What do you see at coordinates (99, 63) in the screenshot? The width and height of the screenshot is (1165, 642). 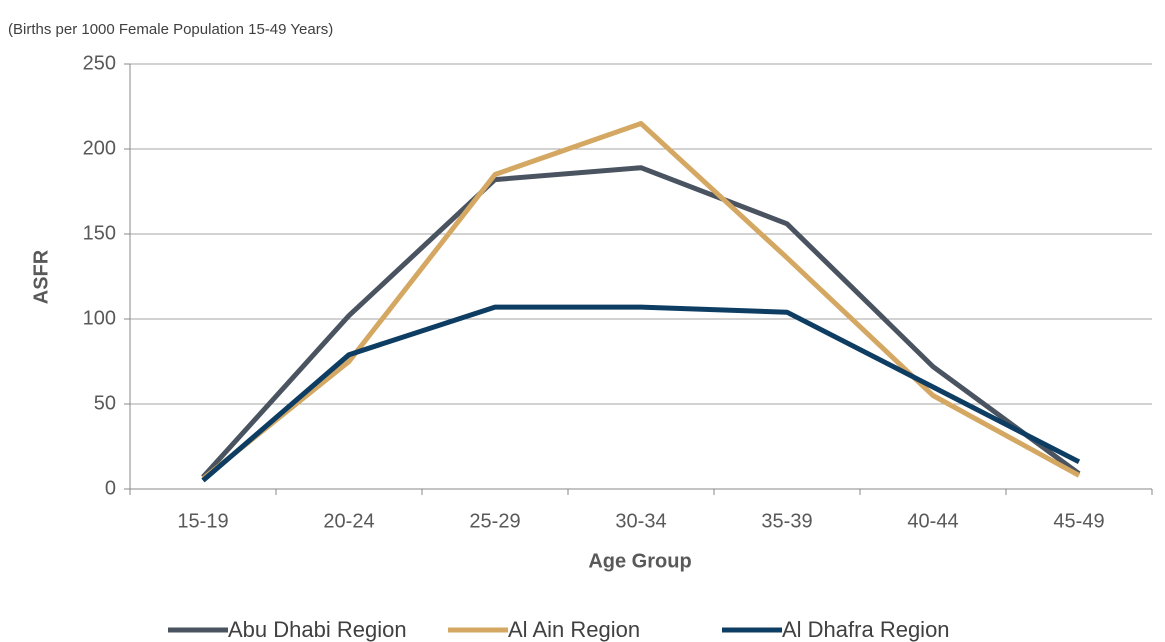 I see `y-tick-label: 250` at bounding box center [99, 63].